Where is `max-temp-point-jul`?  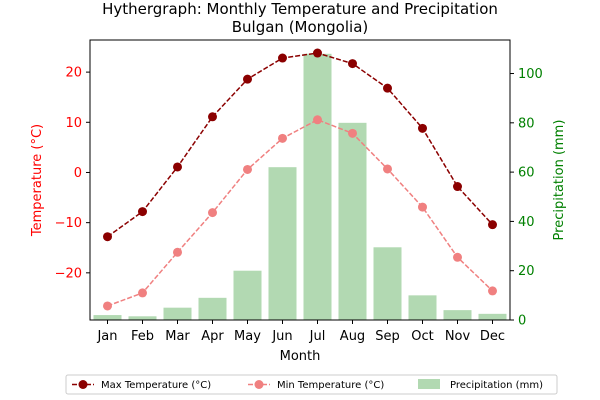
max-temp-point-jul is located at coordinates (317, 53).